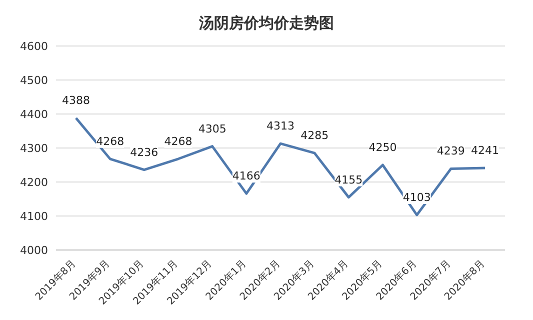  What do you see at coordinates (34, 46) in the screenshot?
I see `y-tick-label: 4600` at bounding box center [34, 46].